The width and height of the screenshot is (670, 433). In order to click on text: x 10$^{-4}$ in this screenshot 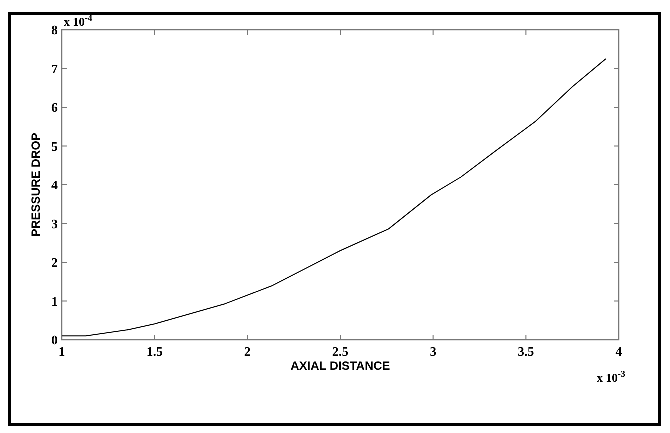, I will do `click(78, 21)`.